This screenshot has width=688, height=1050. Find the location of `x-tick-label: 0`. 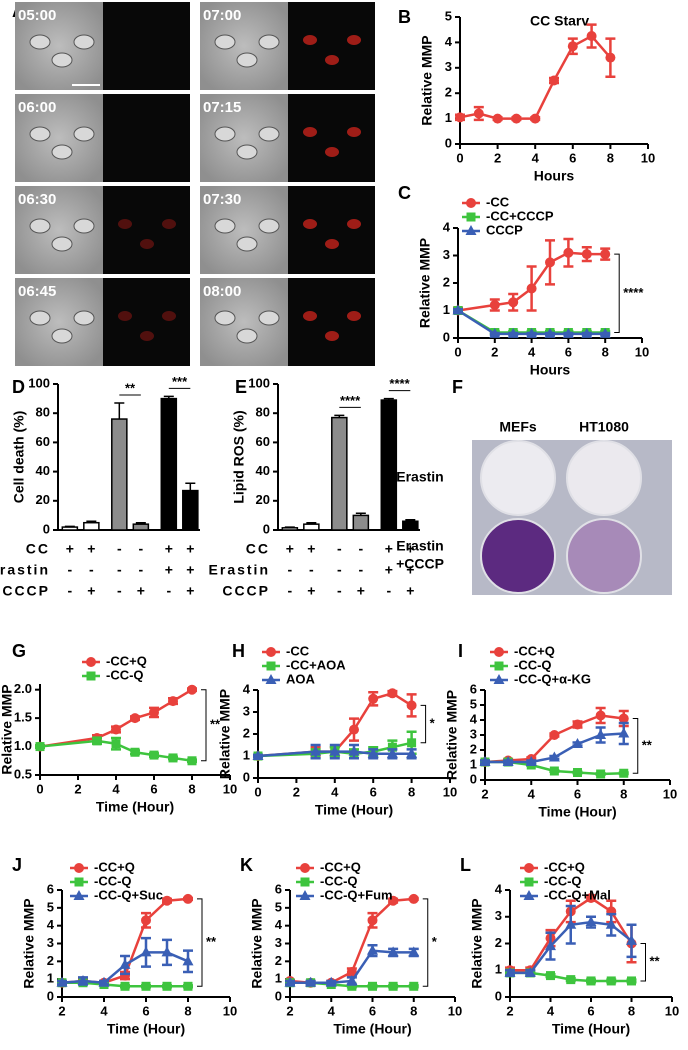

x-tick-label: 0 is located at coordinates (257, 791).